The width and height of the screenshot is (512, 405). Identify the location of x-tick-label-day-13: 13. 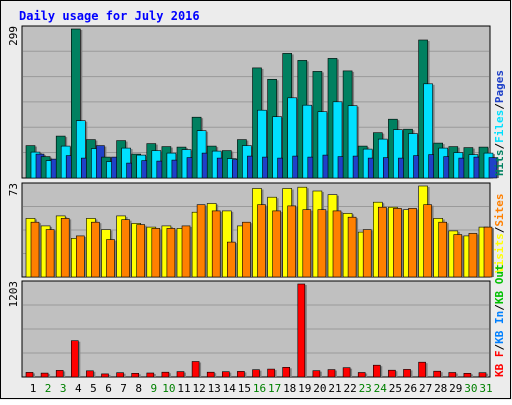
(214, 388).